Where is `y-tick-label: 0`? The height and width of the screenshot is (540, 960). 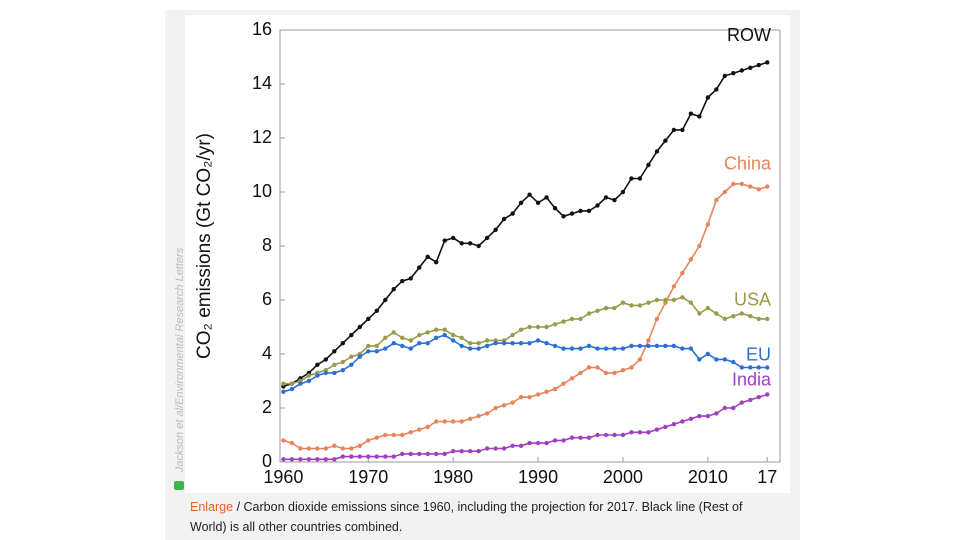 y-tick-label: 0 is located at coordinates (267, 461).